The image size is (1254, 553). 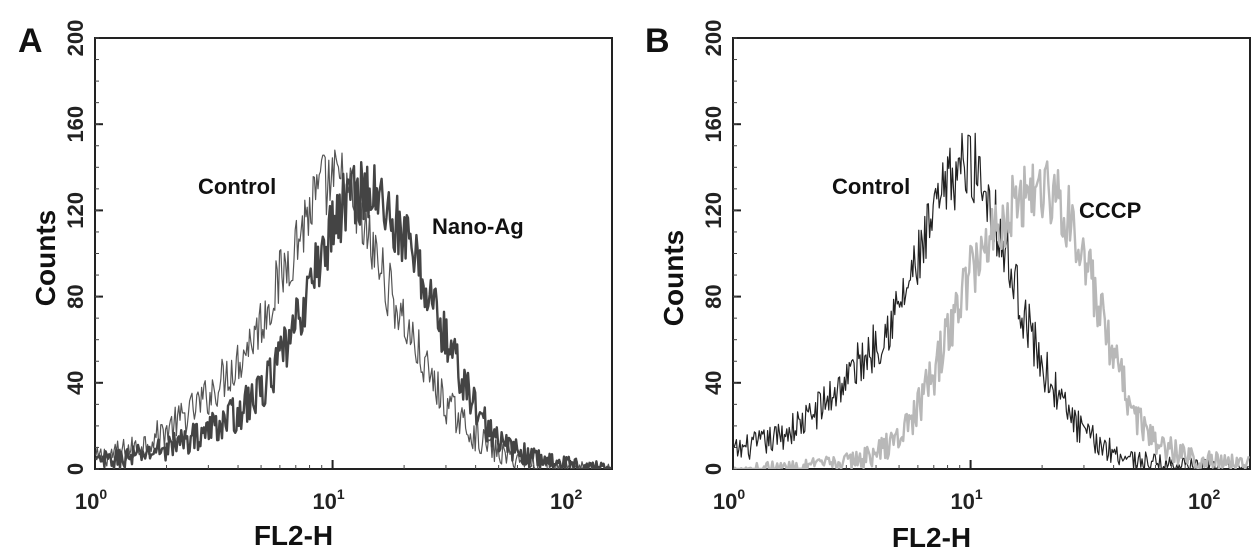 What do you see at coordinates (657, 41) in the screenshot?
I see `panel-letter: B` at bounding box center [657, 41].